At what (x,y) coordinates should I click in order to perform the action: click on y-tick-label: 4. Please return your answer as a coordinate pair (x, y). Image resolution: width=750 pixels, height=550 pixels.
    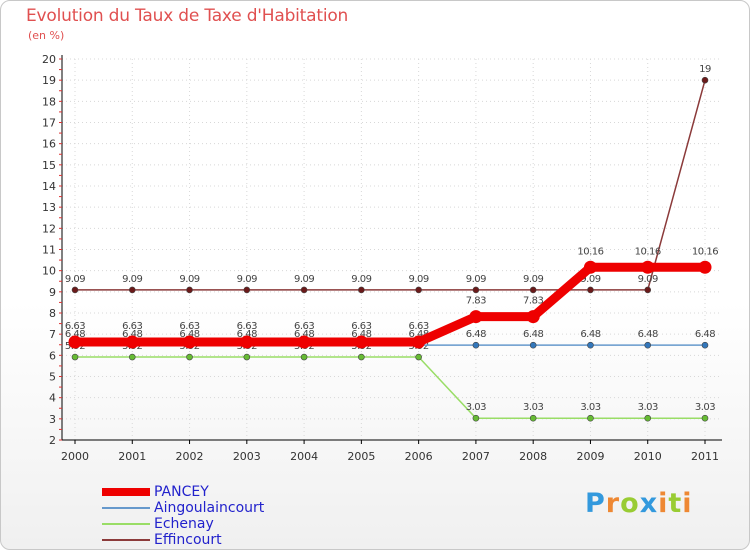
    Looking at the image, I should click on (52, 398).